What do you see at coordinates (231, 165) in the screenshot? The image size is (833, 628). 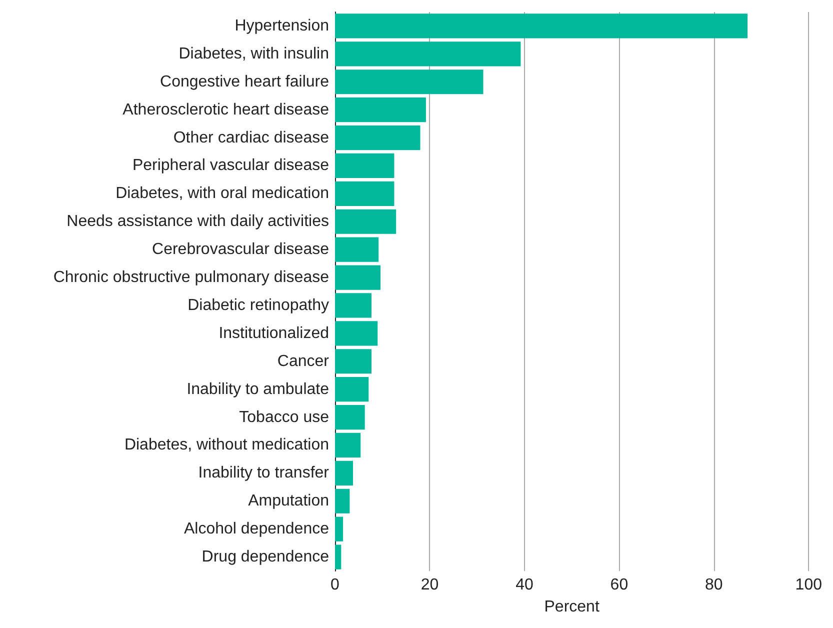 I see `y-tick-label: Peripheral vascular disease` at bounding box center [231, 165].